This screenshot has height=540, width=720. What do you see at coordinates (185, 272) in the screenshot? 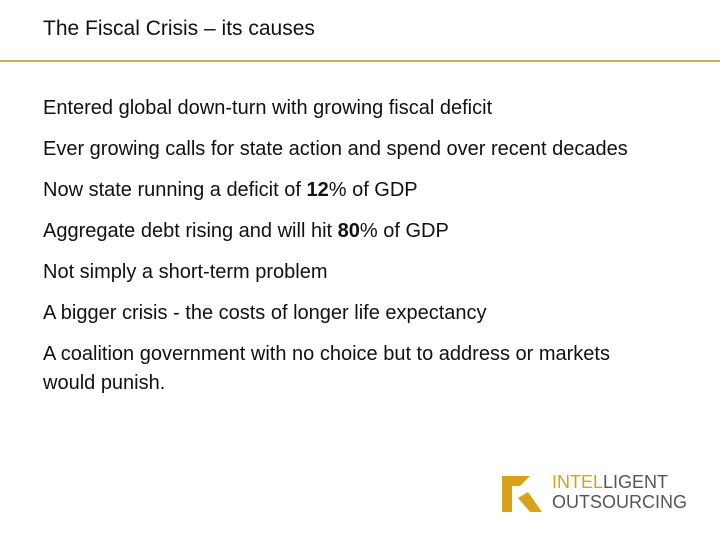
I see `bullet-text: Not simply a short-term problem` at bounding box center [185, 272].